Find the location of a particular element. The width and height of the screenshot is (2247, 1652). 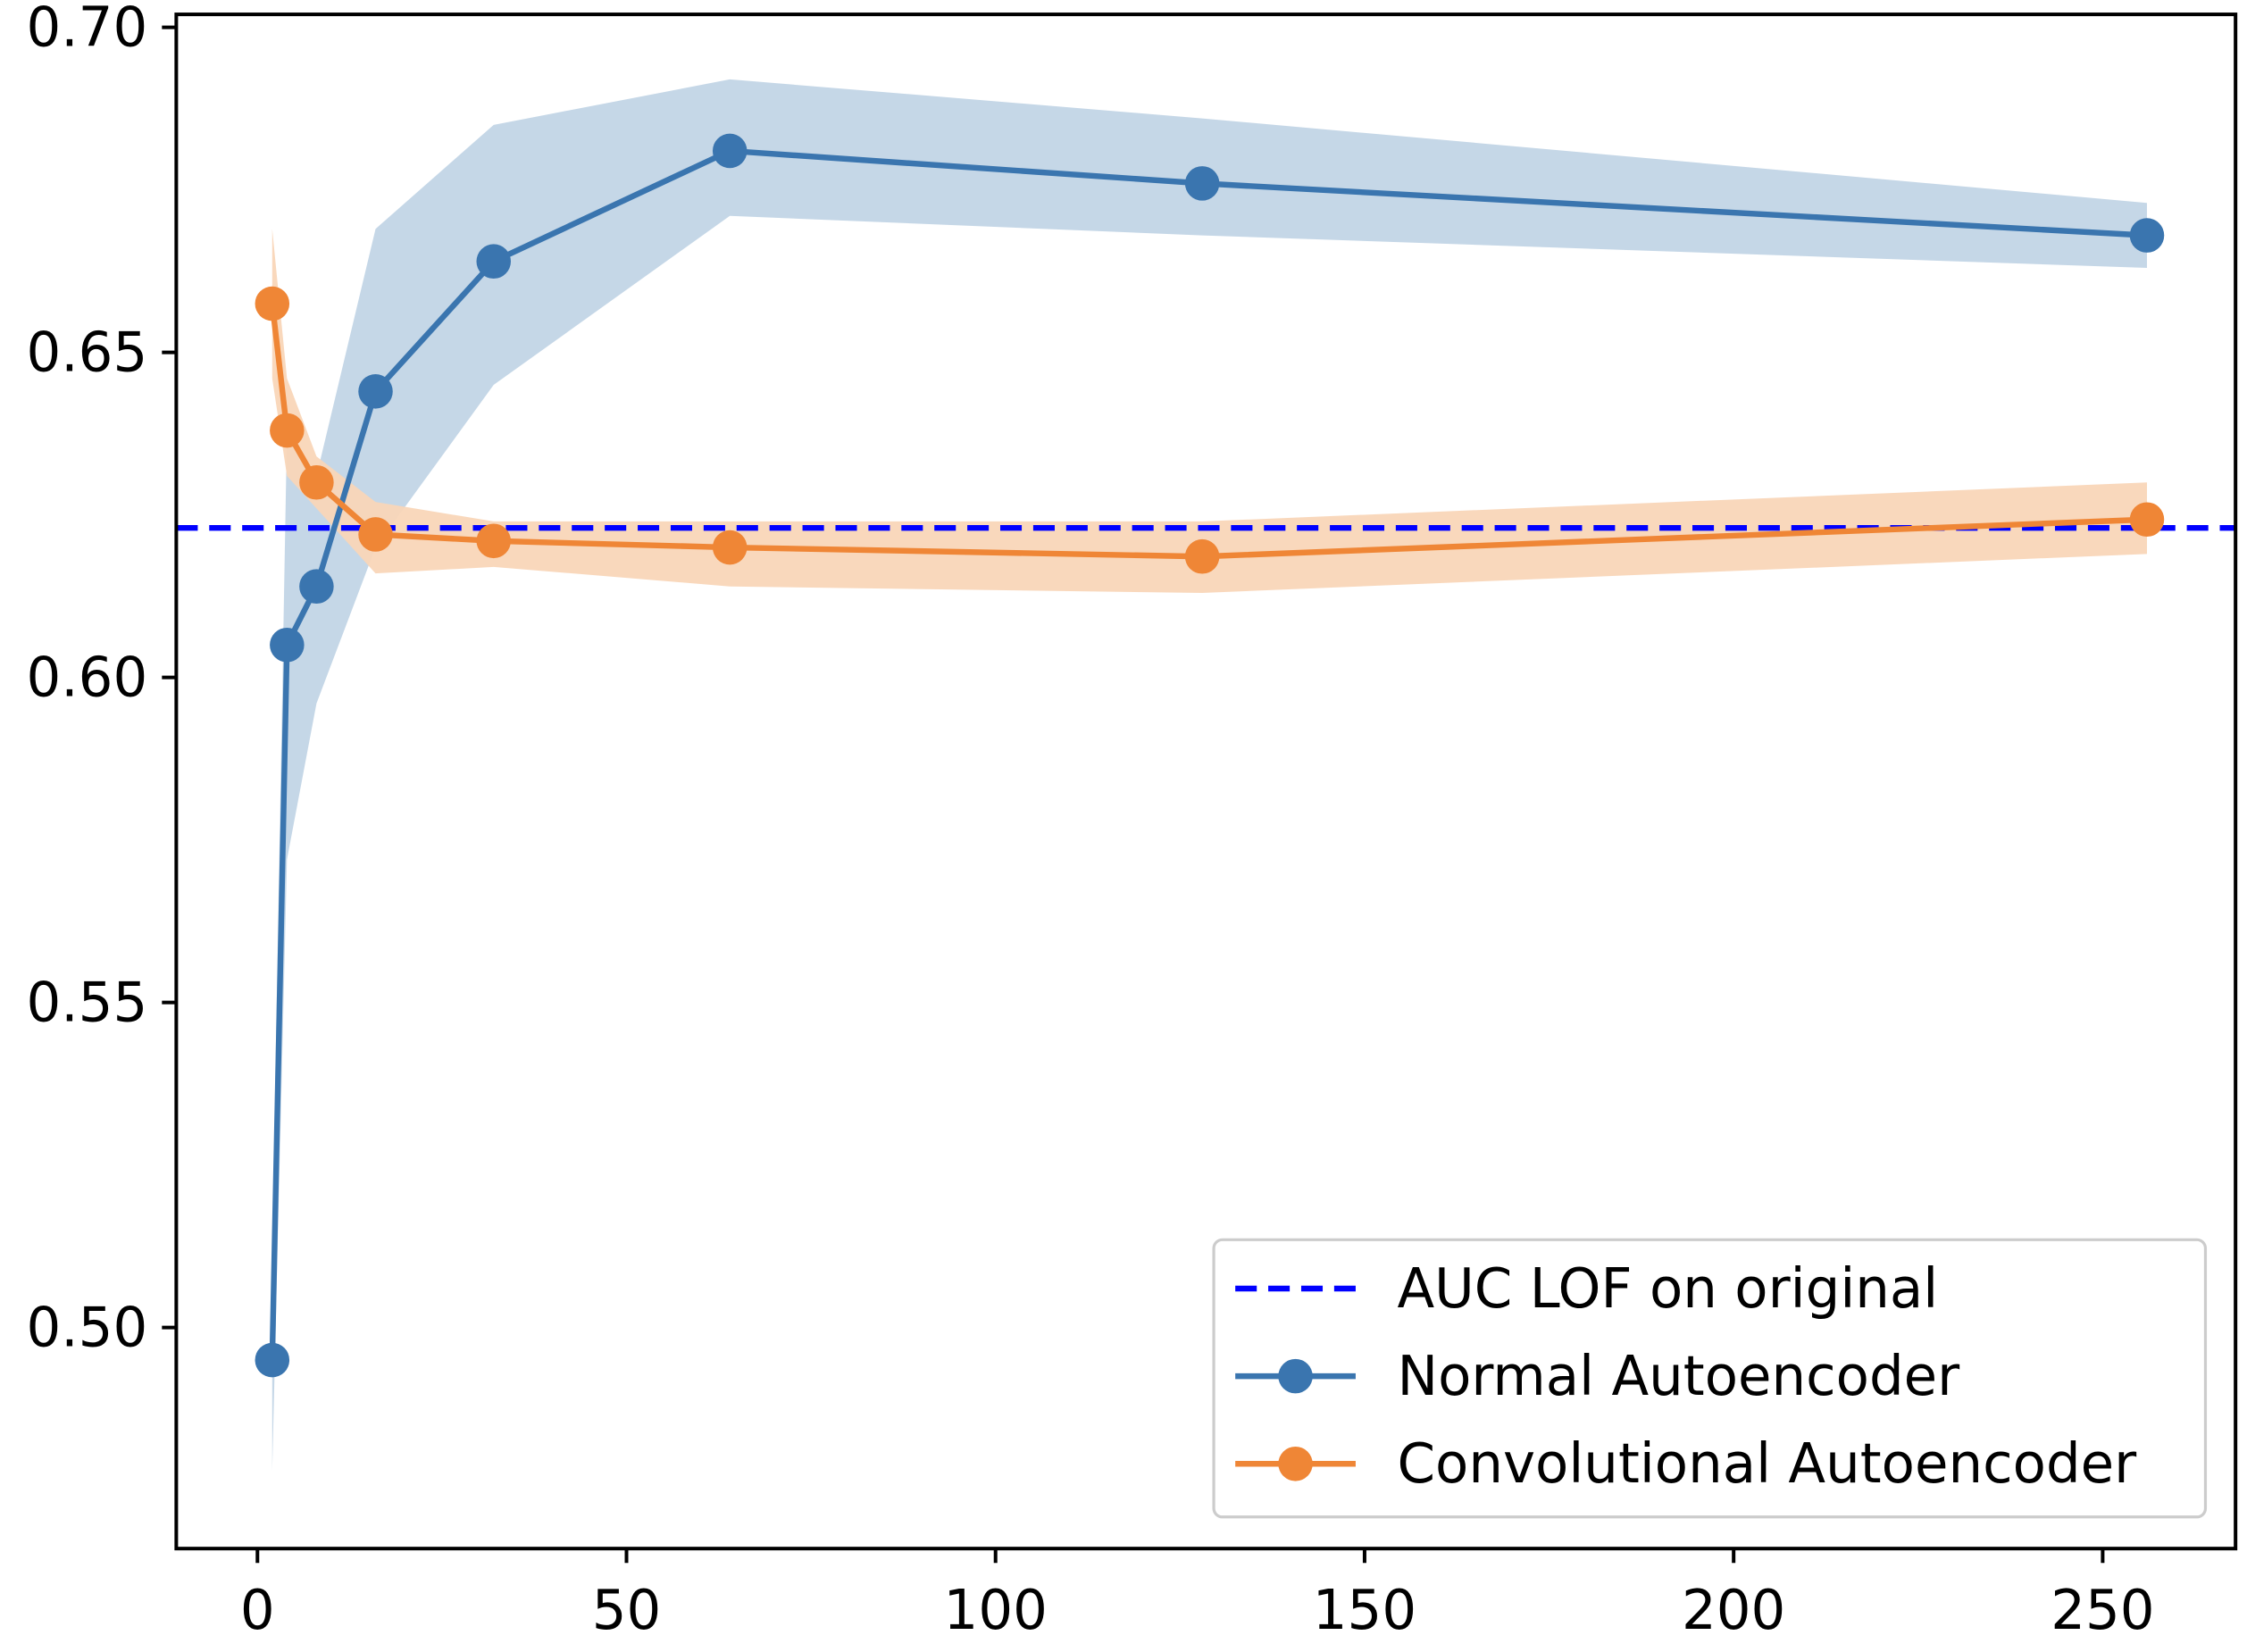

y-axis: 0.50 0.55 0.60 0.65 0.70 is located at coordinates (102, 680).